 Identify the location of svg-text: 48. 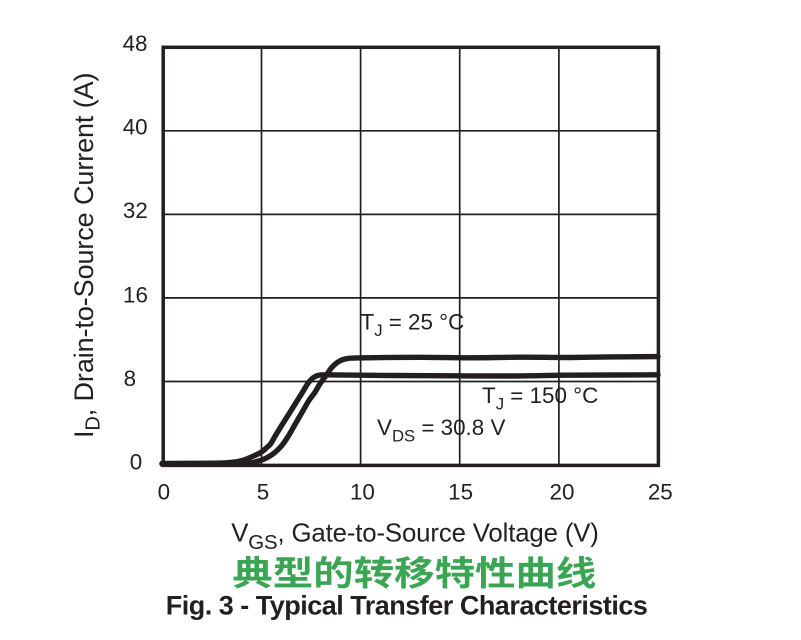
(135, 43).